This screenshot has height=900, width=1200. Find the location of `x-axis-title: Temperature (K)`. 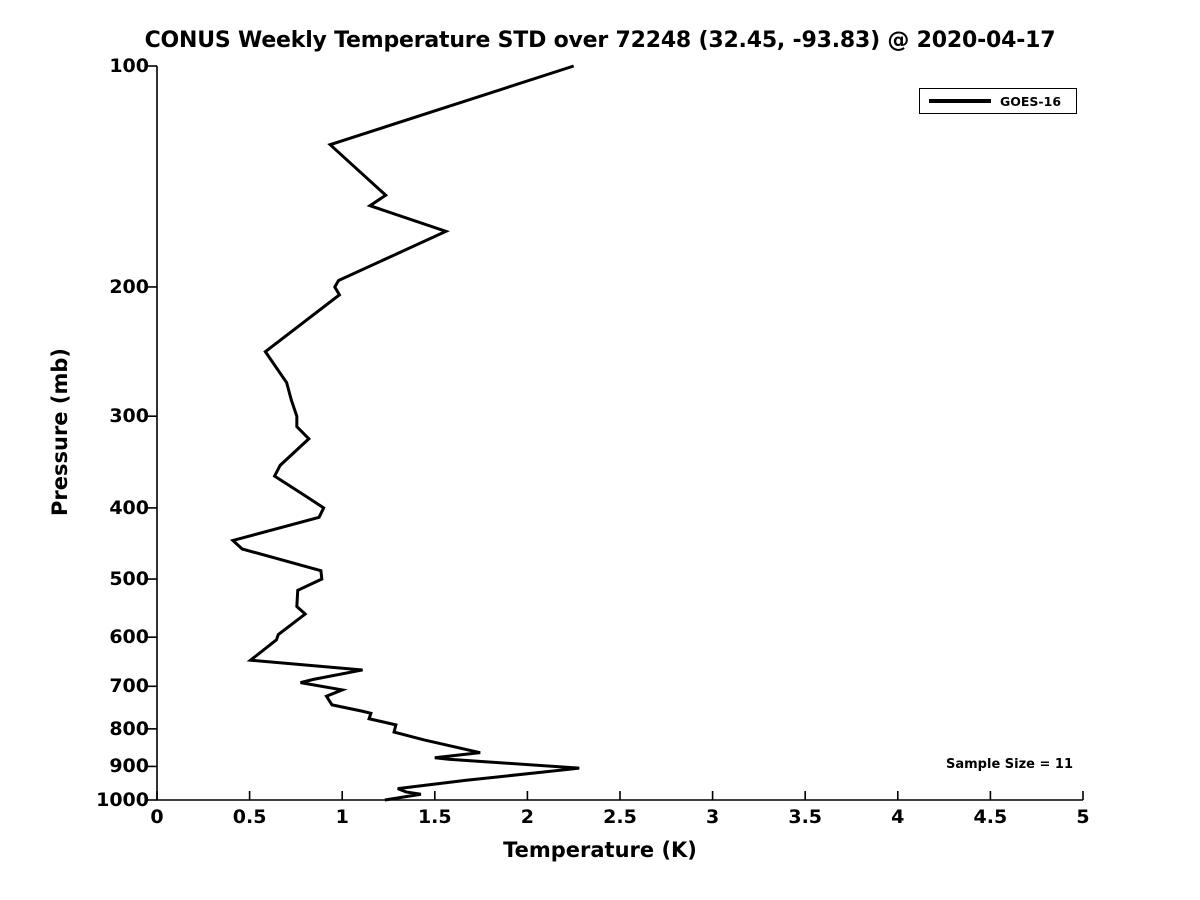

x-axis-title: Temperature (K) is located at coordinates (600, 850).